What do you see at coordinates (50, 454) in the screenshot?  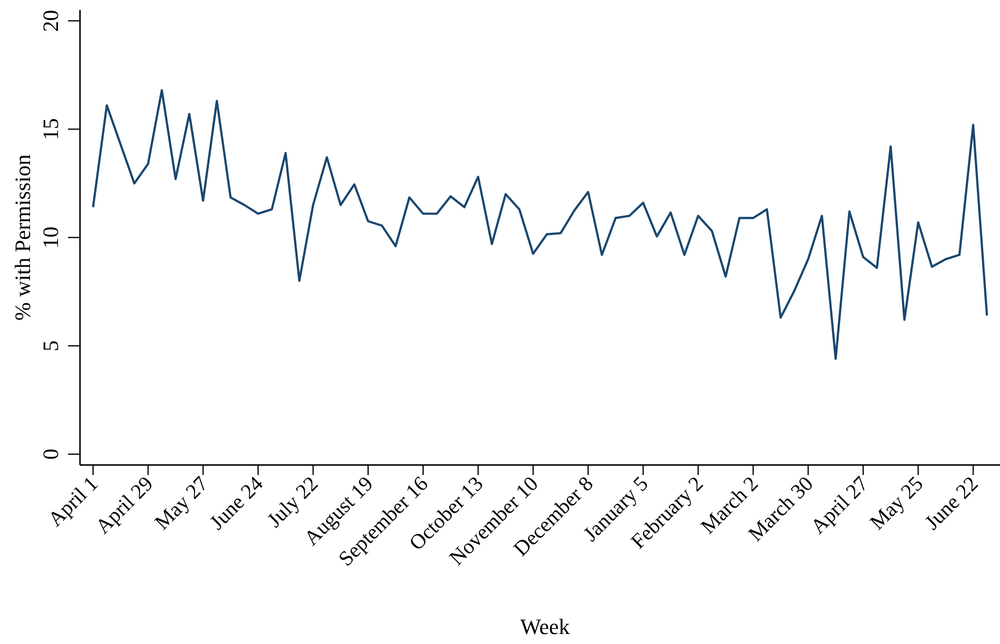 I see `y-tick-label: 0` at bounding box center [50, 454].